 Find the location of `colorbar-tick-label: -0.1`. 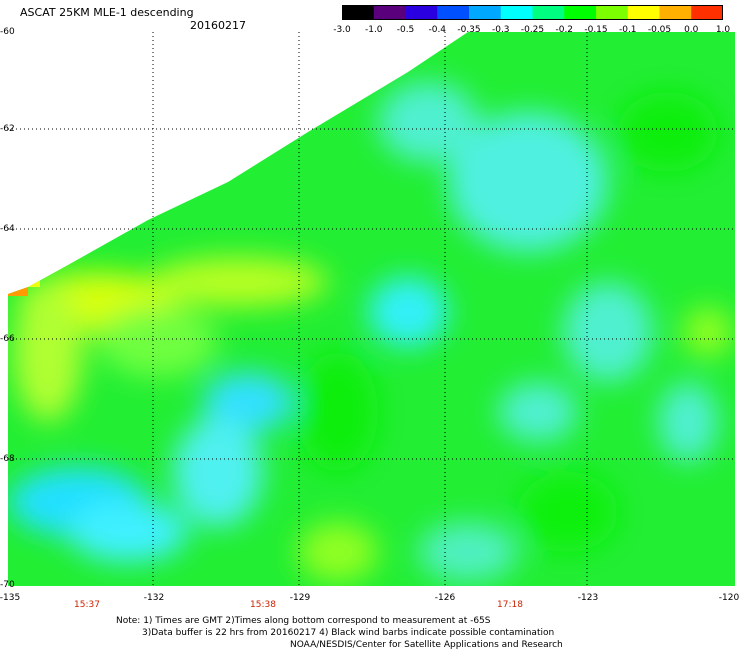

colorbar-tick-label: -0.1 is located at coordinates (627, 30).